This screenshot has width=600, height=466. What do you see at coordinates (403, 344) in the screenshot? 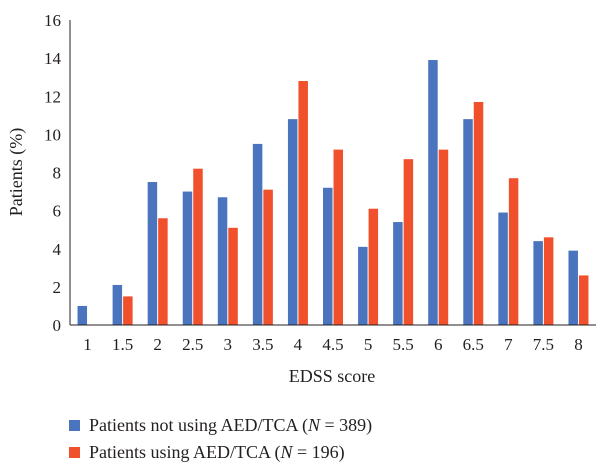
I see `x-tick-label: 5.5` at bounding box center [403, 344].